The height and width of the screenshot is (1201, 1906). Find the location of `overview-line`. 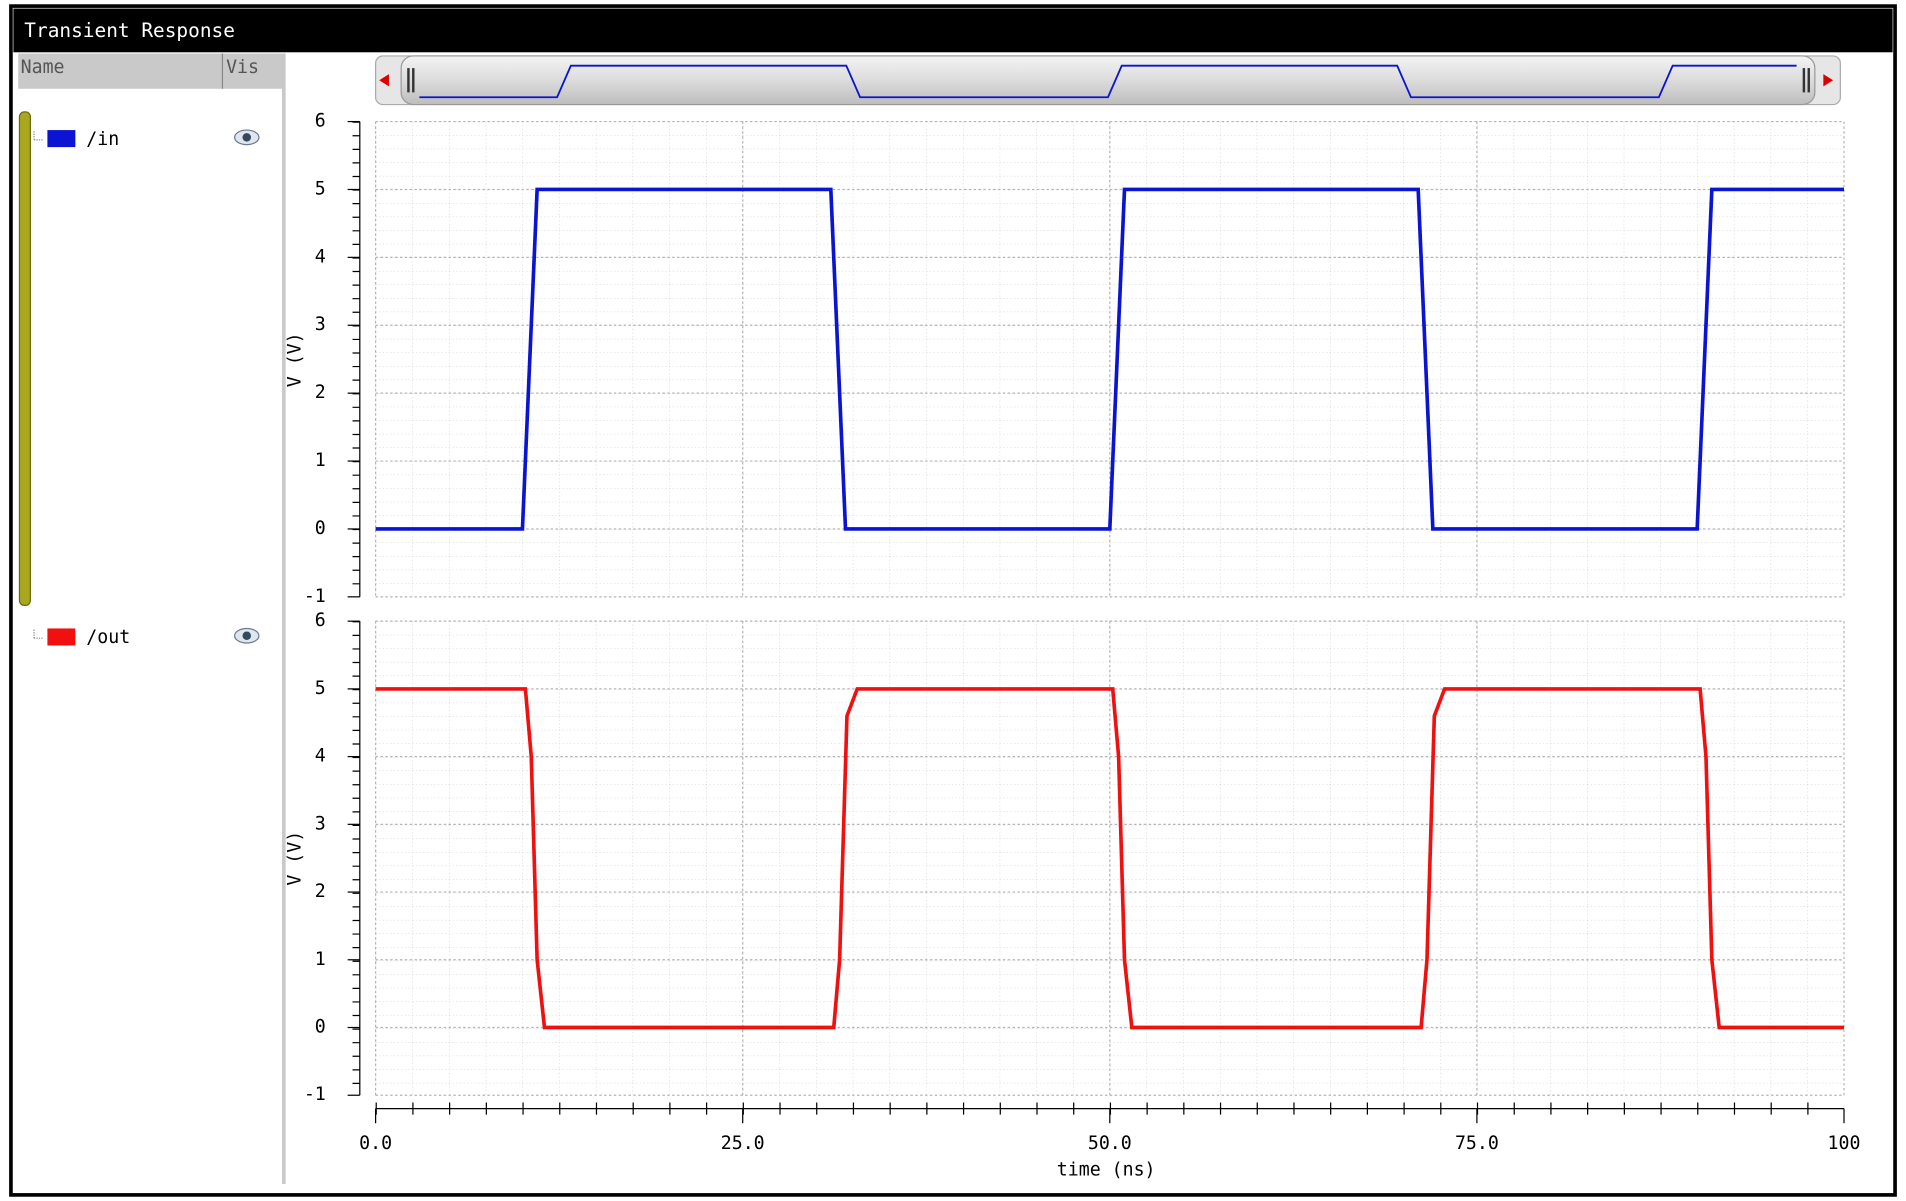

overview-line is located at coordinates (1108, 81).